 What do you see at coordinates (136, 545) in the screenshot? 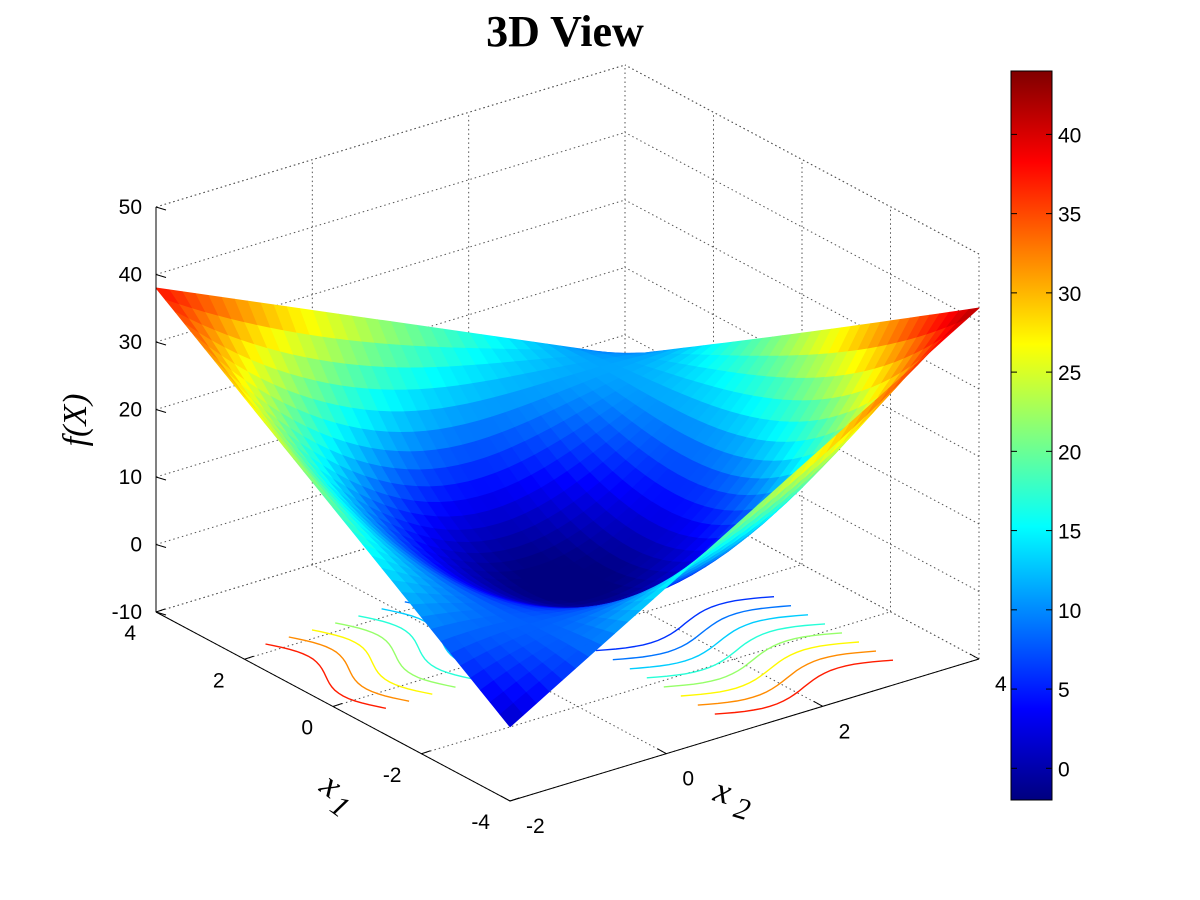
I see `z-tick-label: 0` at bounding box center [136, 545].